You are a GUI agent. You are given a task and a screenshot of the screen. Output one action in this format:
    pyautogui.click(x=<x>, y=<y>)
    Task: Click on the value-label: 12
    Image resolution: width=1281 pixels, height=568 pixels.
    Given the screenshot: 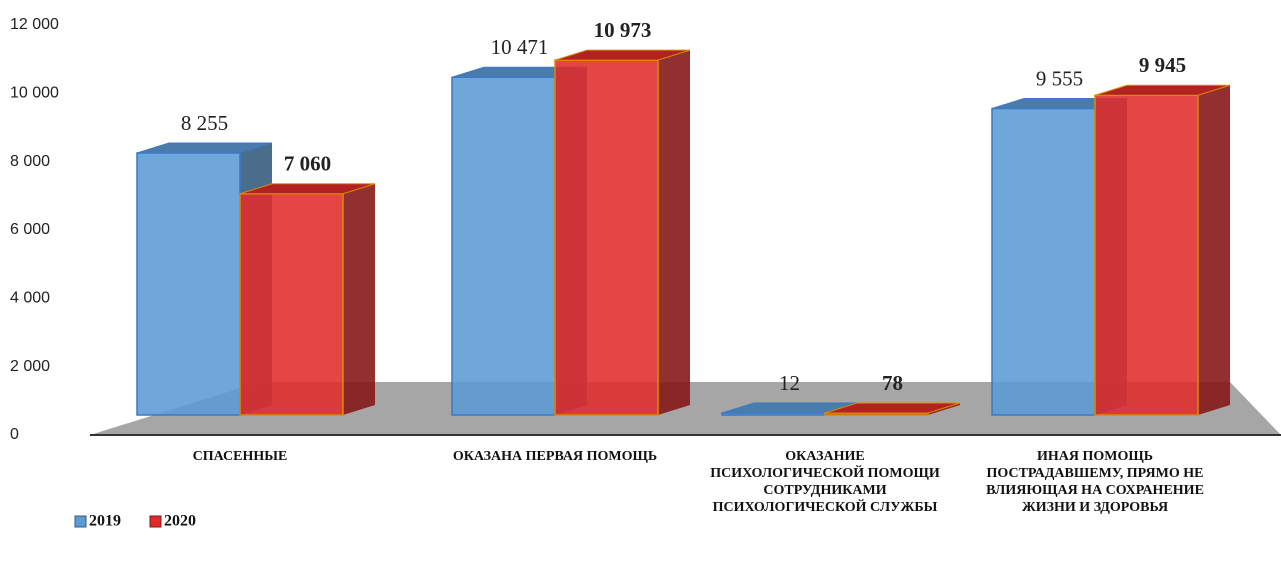 What is the action you would take?
    pyautogui.click(x=789, y=383)
    